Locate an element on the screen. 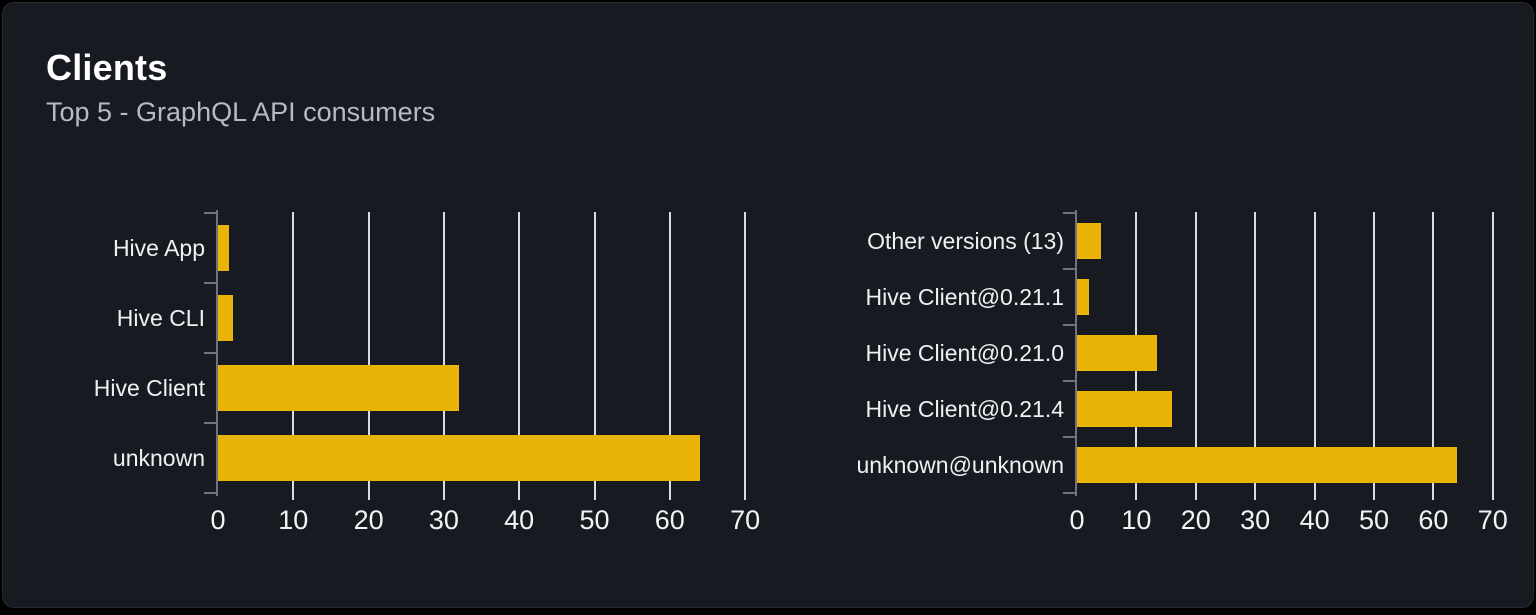  bar-unknown-unknown is located at coordinates (1267, 465).